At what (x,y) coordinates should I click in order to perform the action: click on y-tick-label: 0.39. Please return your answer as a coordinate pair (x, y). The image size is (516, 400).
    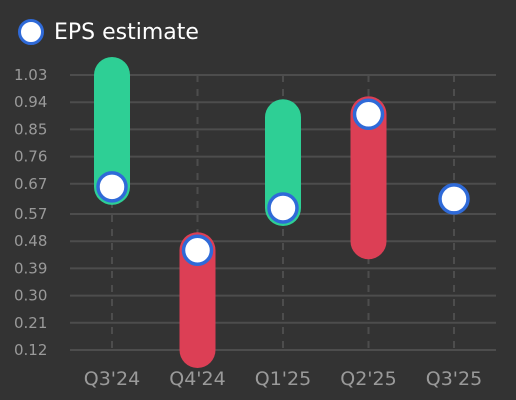
    Looking at the image, I should click on (30, 268).